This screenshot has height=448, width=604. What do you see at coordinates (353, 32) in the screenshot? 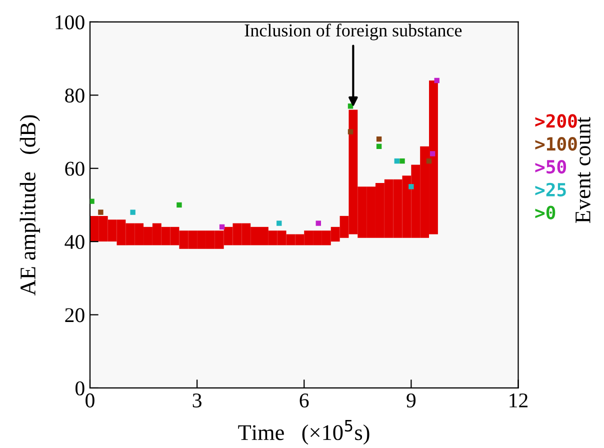
I see `annotation: Inclusion of foreign substance` at bounding box center [353, 32].